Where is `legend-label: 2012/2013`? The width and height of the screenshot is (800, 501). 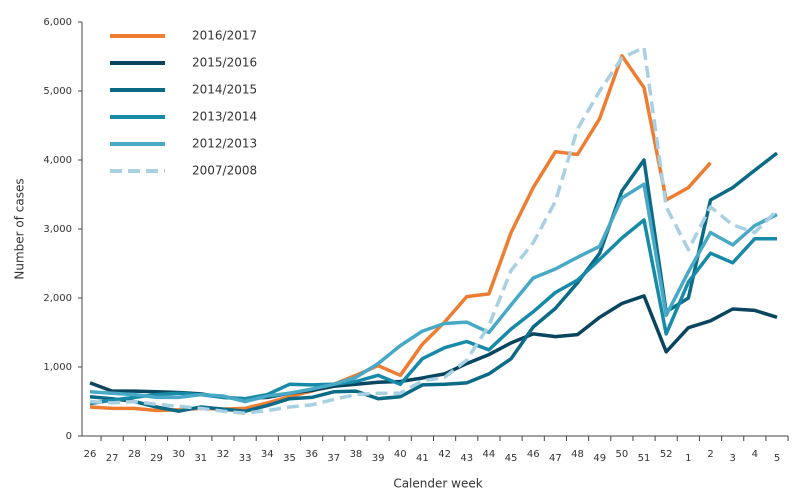 legend-label: 2012/2013 is located at coordinates (224, 144).